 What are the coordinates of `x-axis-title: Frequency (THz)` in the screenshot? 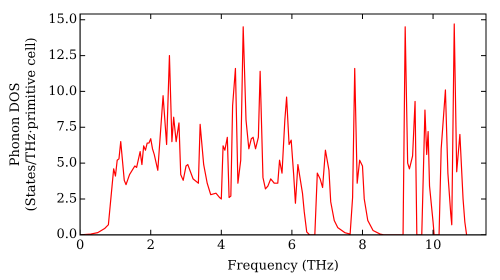 It's located at (283, 266).